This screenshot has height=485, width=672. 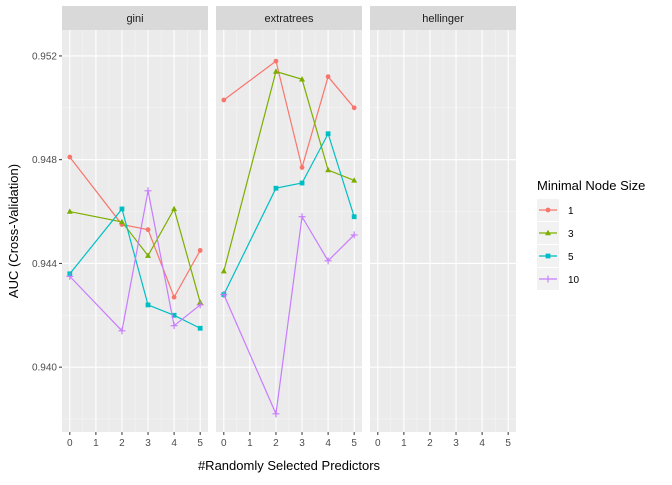 I want to click on facet-strip-hellinger, so click(x=443, y=18).